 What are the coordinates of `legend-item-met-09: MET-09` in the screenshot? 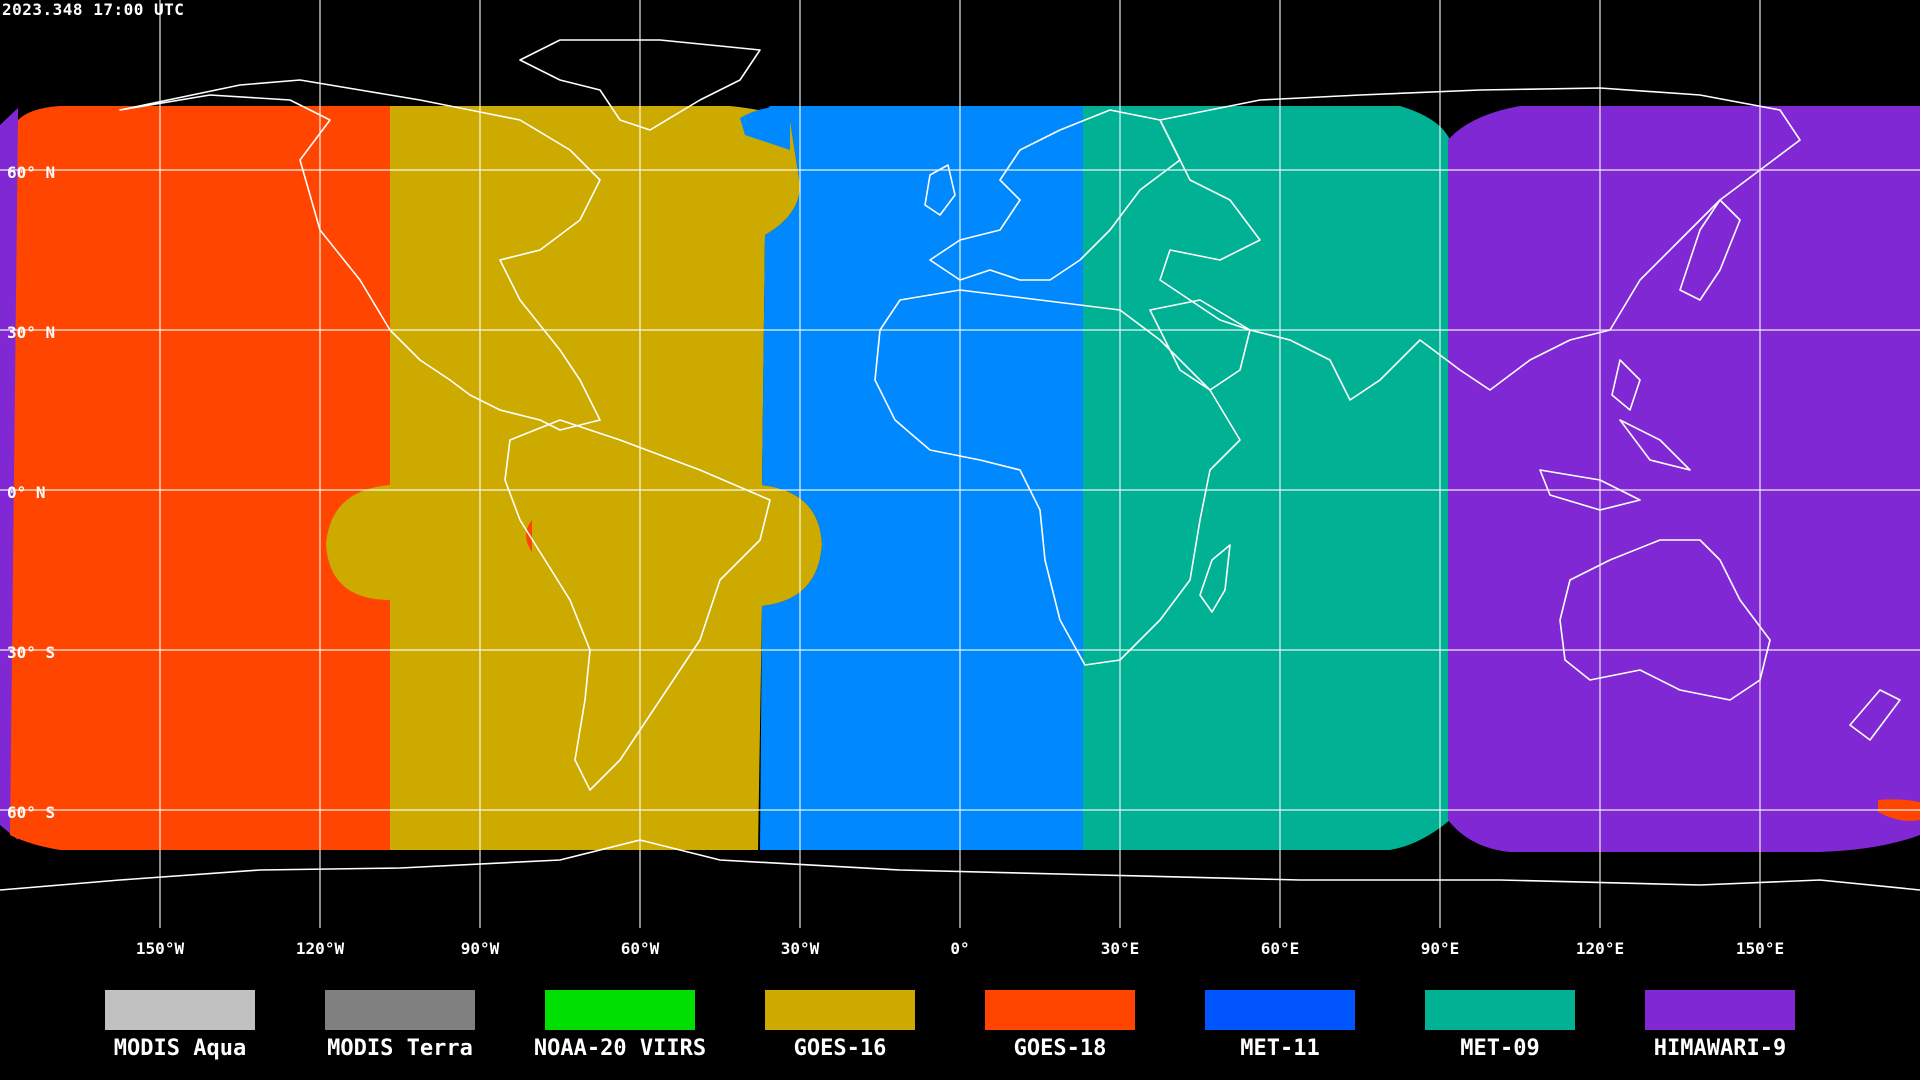 It's located at (1500, 1025).